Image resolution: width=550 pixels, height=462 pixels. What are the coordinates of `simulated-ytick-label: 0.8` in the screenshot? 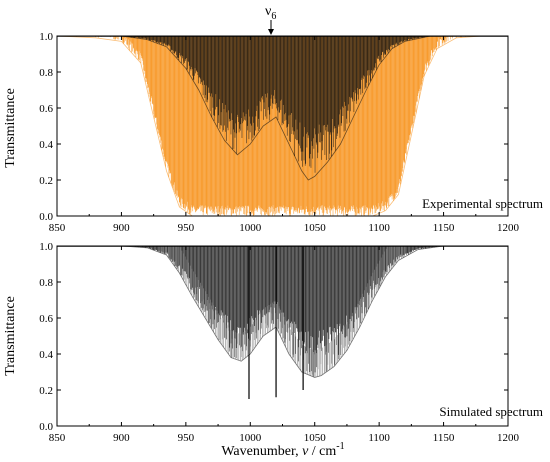 It's located at (46, 283).